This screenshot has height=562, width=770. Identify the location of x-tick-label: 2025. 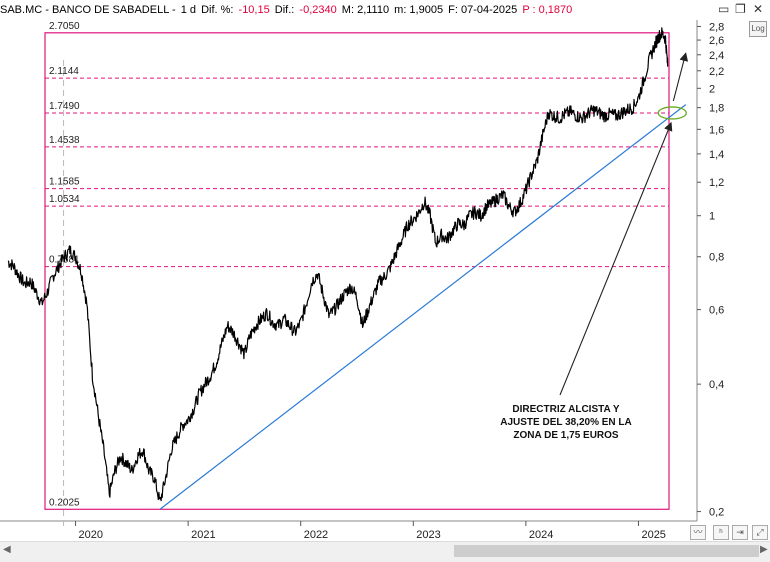
(653, 535).